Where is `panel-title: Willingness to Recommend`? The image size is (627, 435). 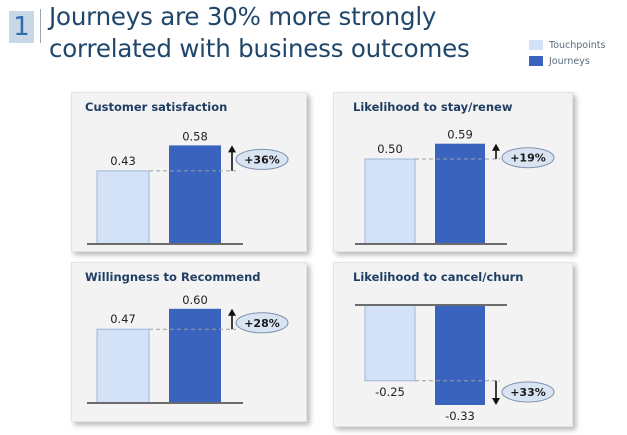
panel-title: Willingness to Recommend is located at coordinates (173, 277).